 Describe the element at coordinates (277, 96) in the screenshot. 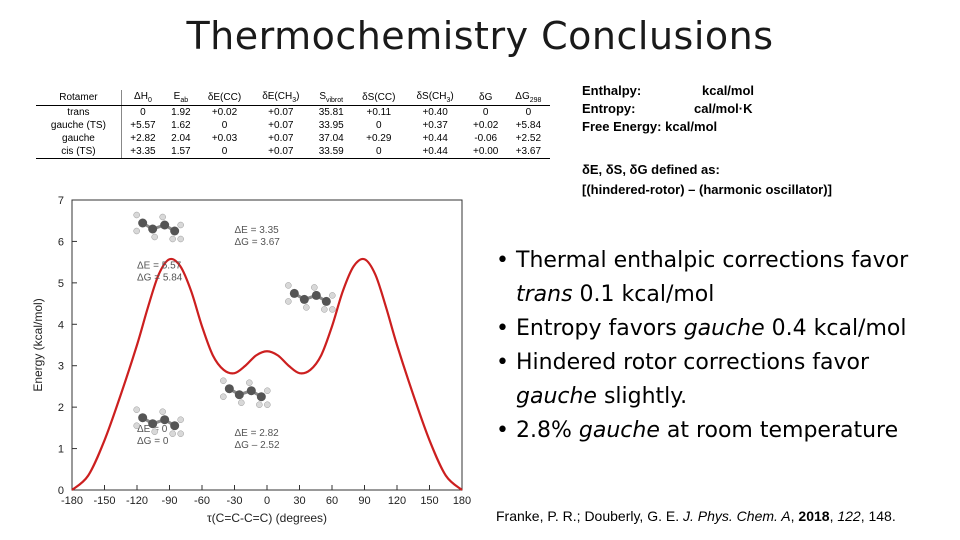

I see `column-header-main: δE(CH` at that location.